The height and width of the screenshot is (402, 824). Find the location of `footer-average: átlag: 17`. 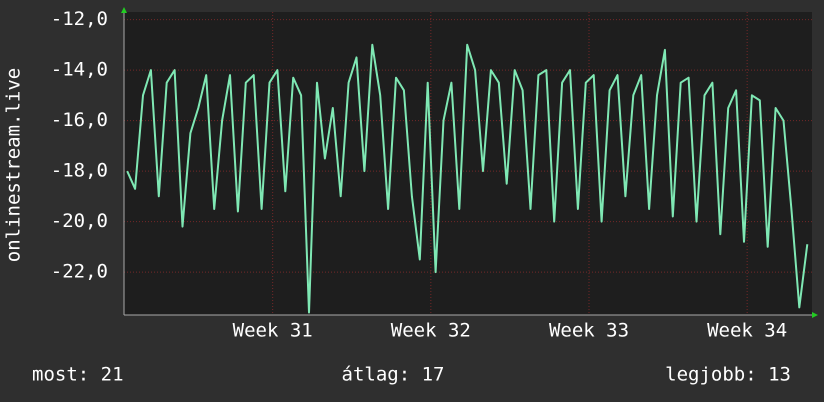

footer-average: átlag: 17 is located at coordinates (393, 375).